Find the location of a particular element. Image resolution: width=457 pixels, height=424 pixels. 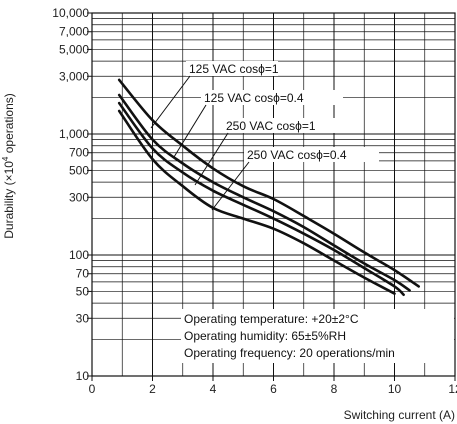

x-tick-label: 12 is located at coordinates (452, 389).